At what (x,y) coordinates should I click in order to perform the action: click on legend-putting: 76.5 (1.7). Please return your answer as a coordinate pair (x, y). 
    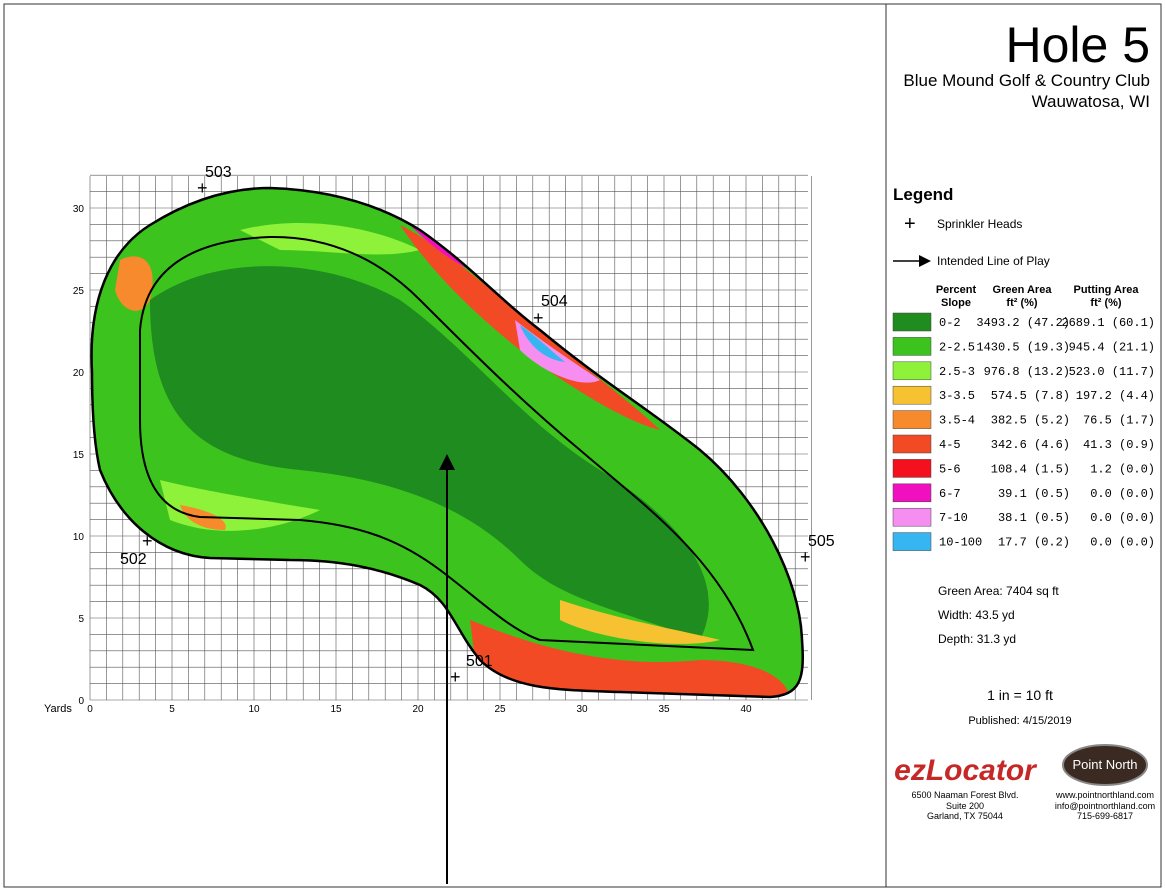
    Looking at the image, I should click on (1119, 421).